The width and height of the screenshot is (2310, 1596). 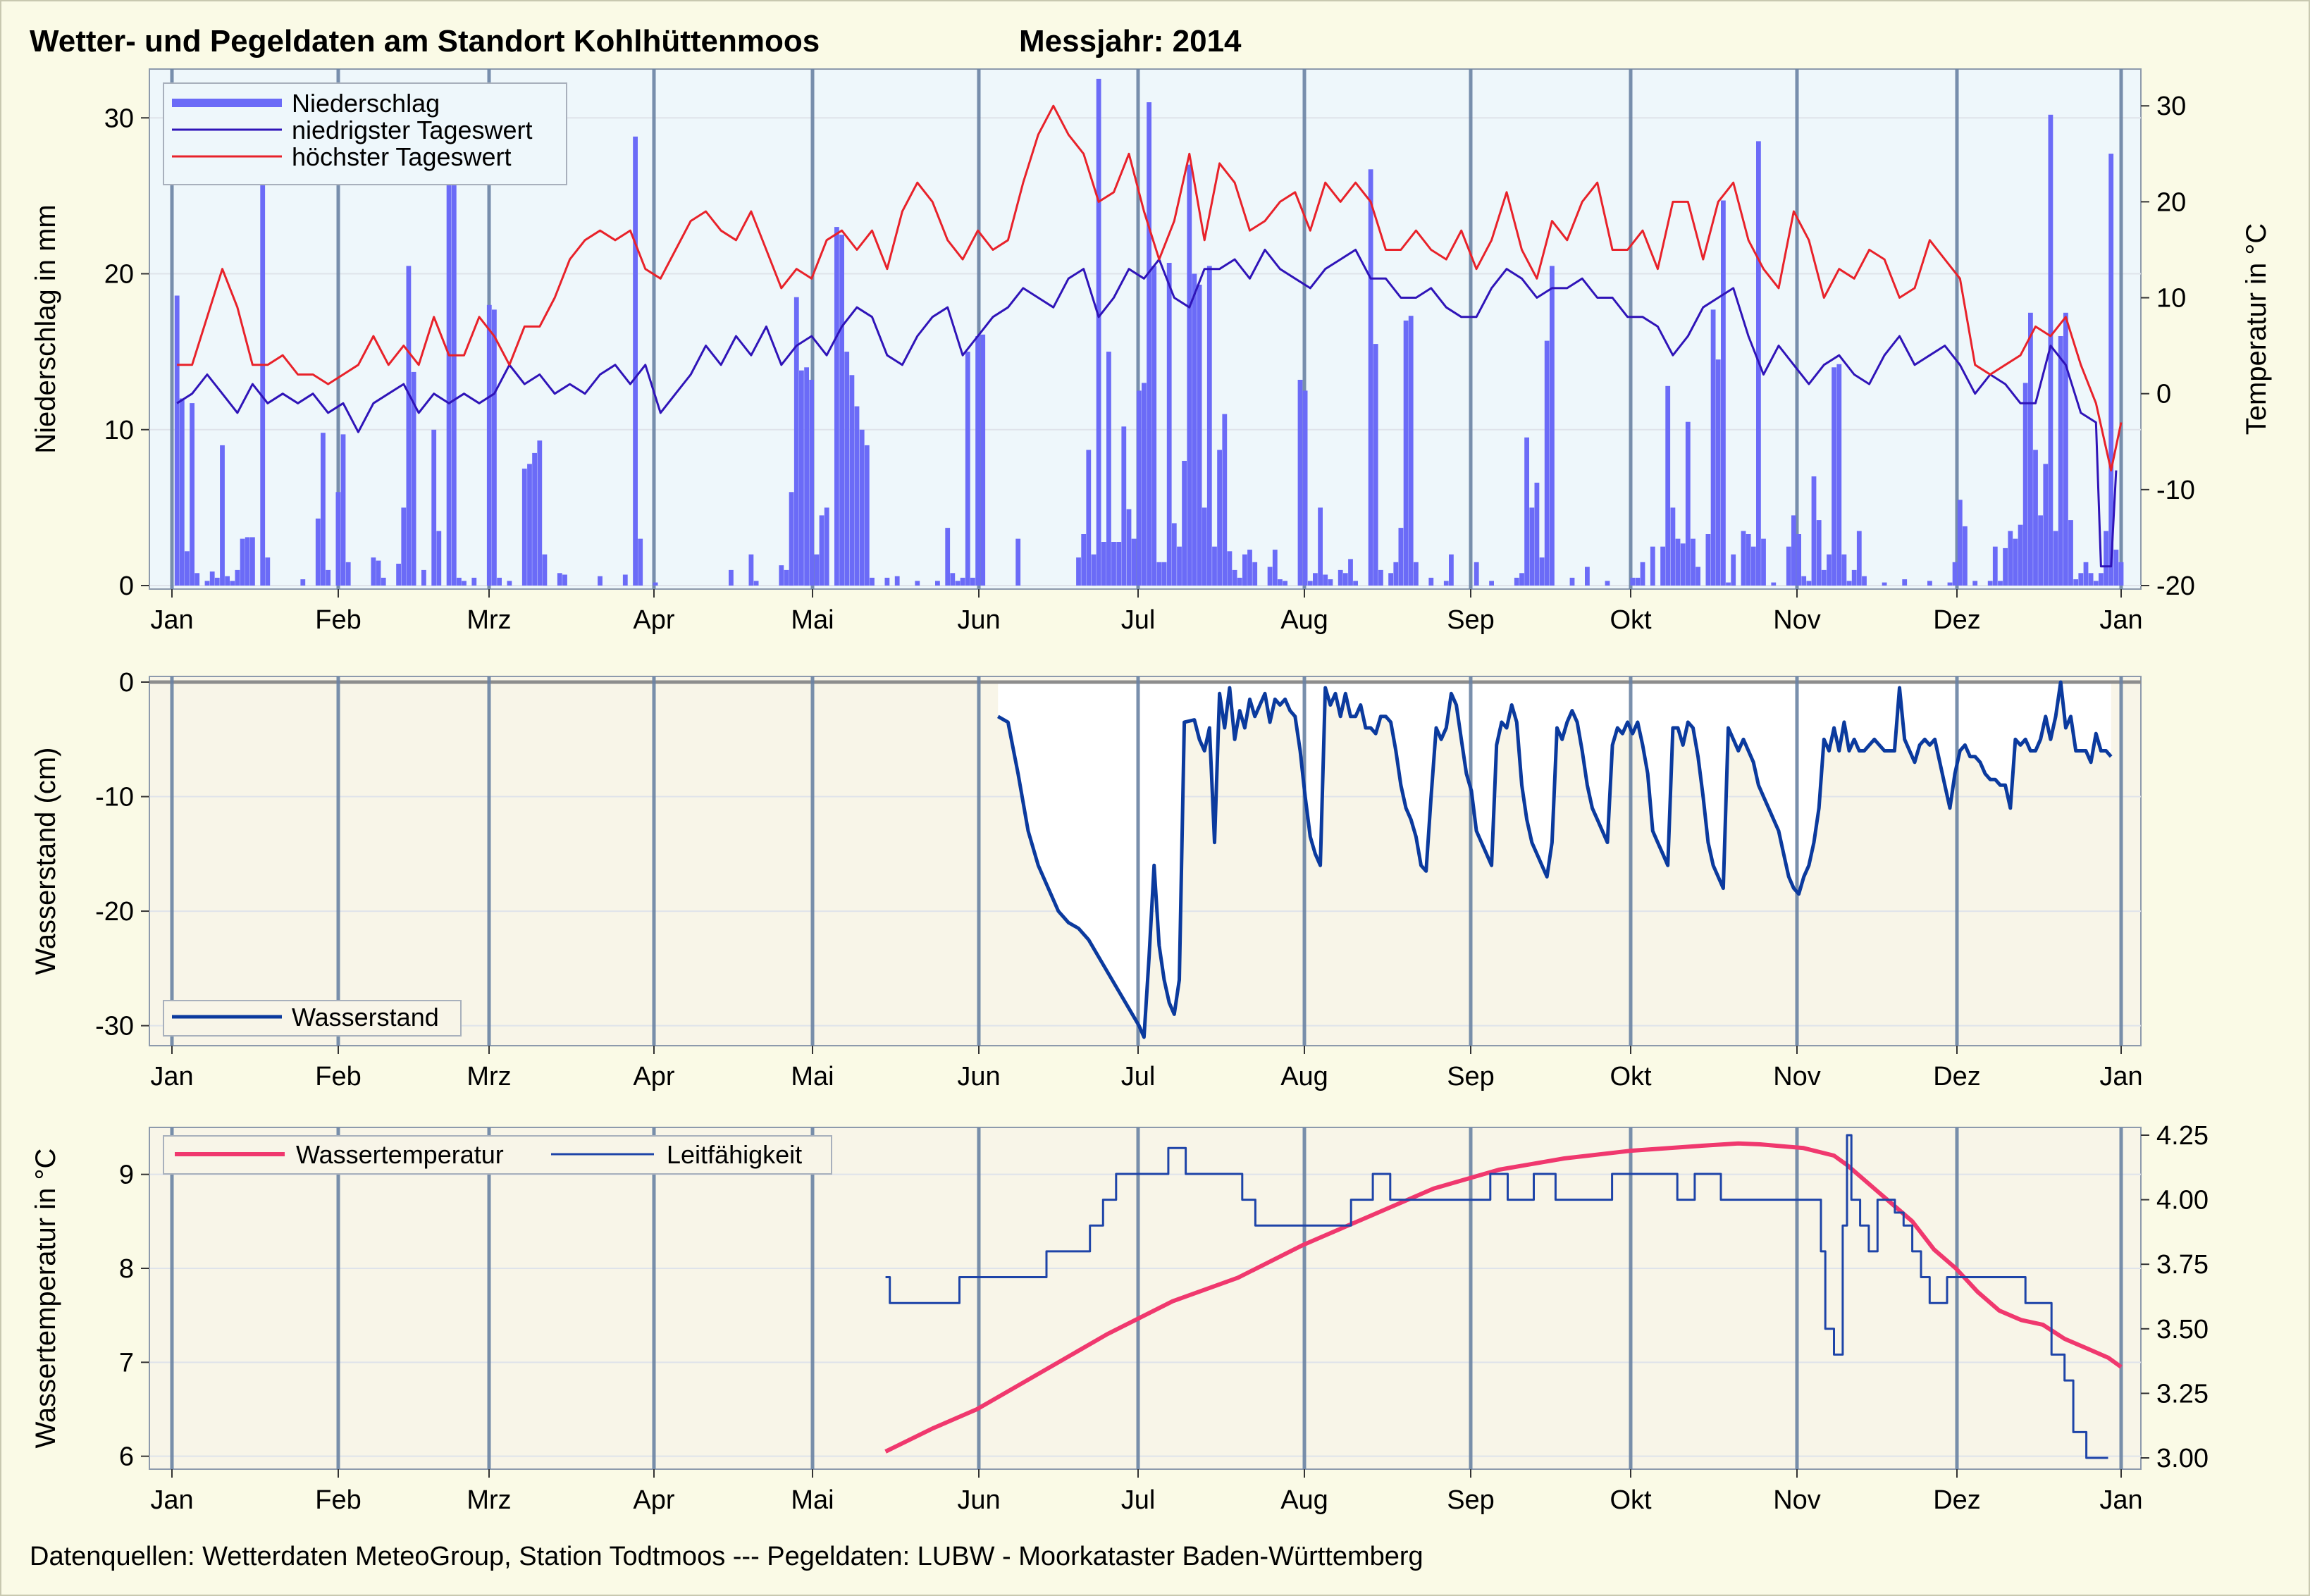 What do you see at coordinates (2175, 490) in the screenshot?
I see `weather-y2-tick-label: -10` at bounding box center [2175, 490].